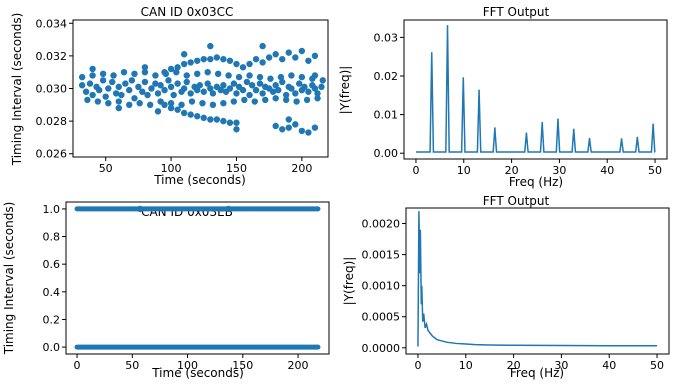 The height and width of the screenshot is (385, 686). What do you see at coordinates (381, 317) in the screenshot?
I see `y-tick-label: 0.0005` at bounding box center [381, 317].